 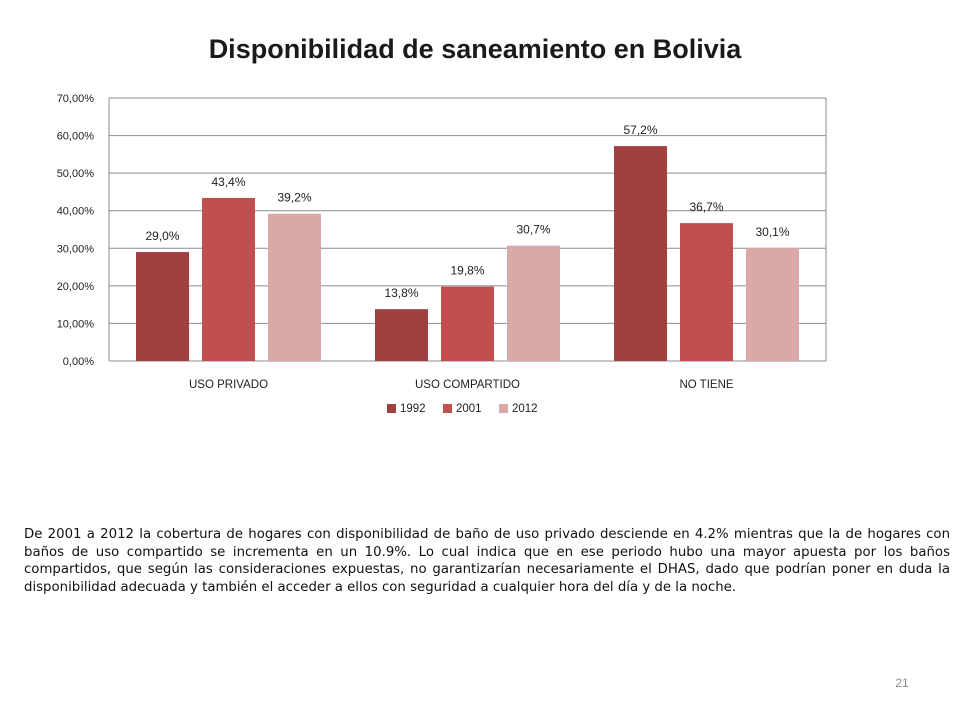 What do you see at coordinates (78, 362) in the screenshot?
I see `y-tick-label: 0,00%` at bounding box center [78, 362].